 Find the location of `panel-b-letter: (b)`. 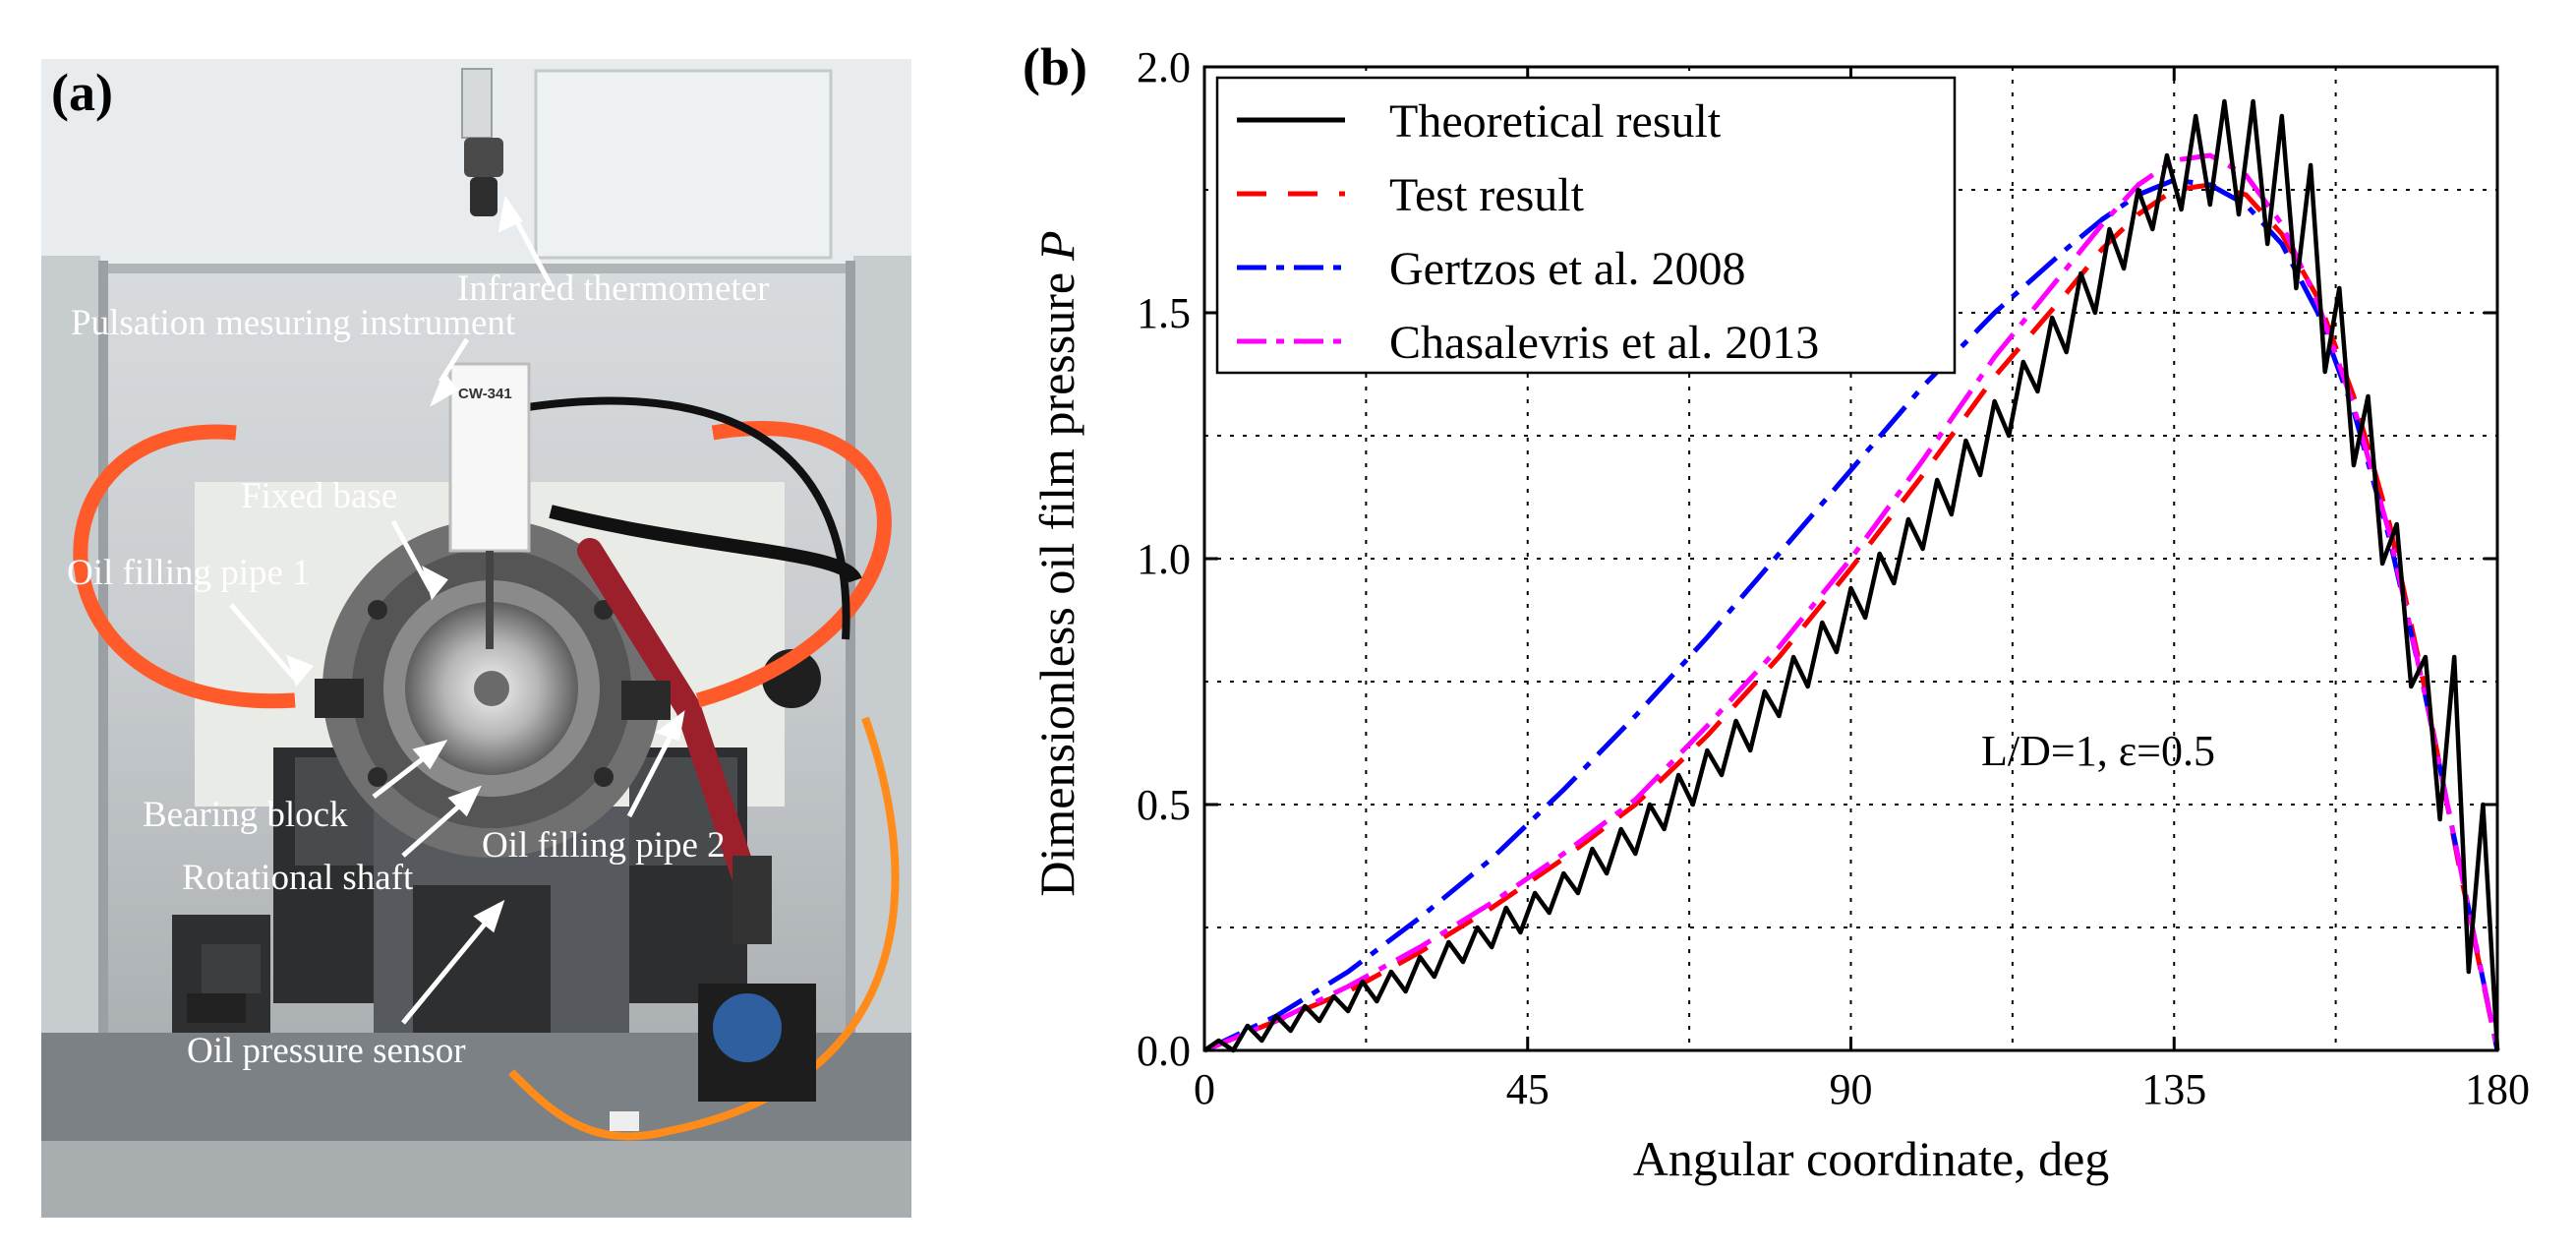

panel-b-letter: (b) is located at coordinates (1055, 66).